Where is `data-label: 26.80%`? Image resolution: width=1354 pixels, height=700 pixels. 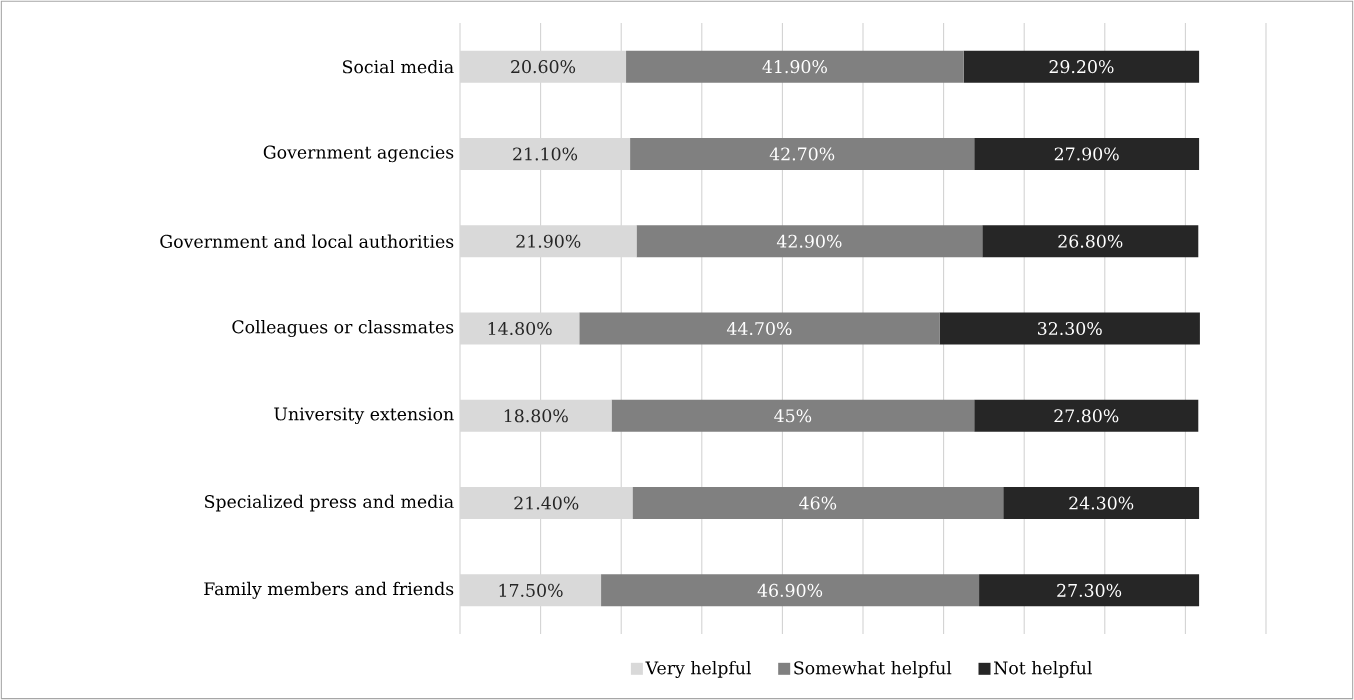 data-label: 26.80% is located at coordinates (1090, 241).